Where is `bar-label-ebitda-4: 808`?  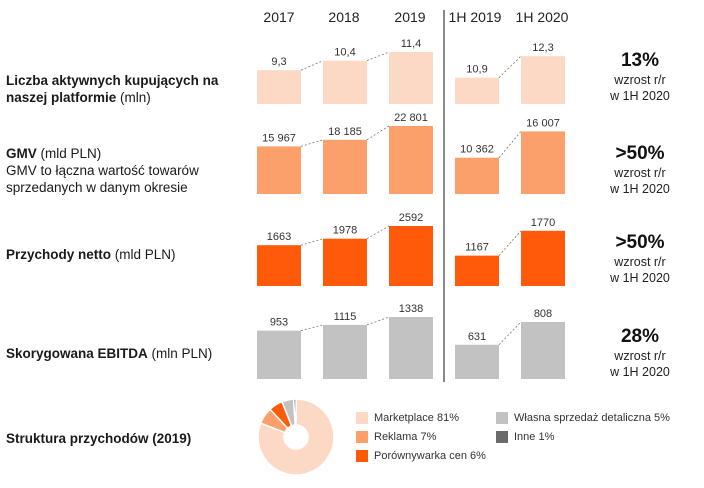 bar-label-ebitda-4: 808 is located at coordinates (543, 314).